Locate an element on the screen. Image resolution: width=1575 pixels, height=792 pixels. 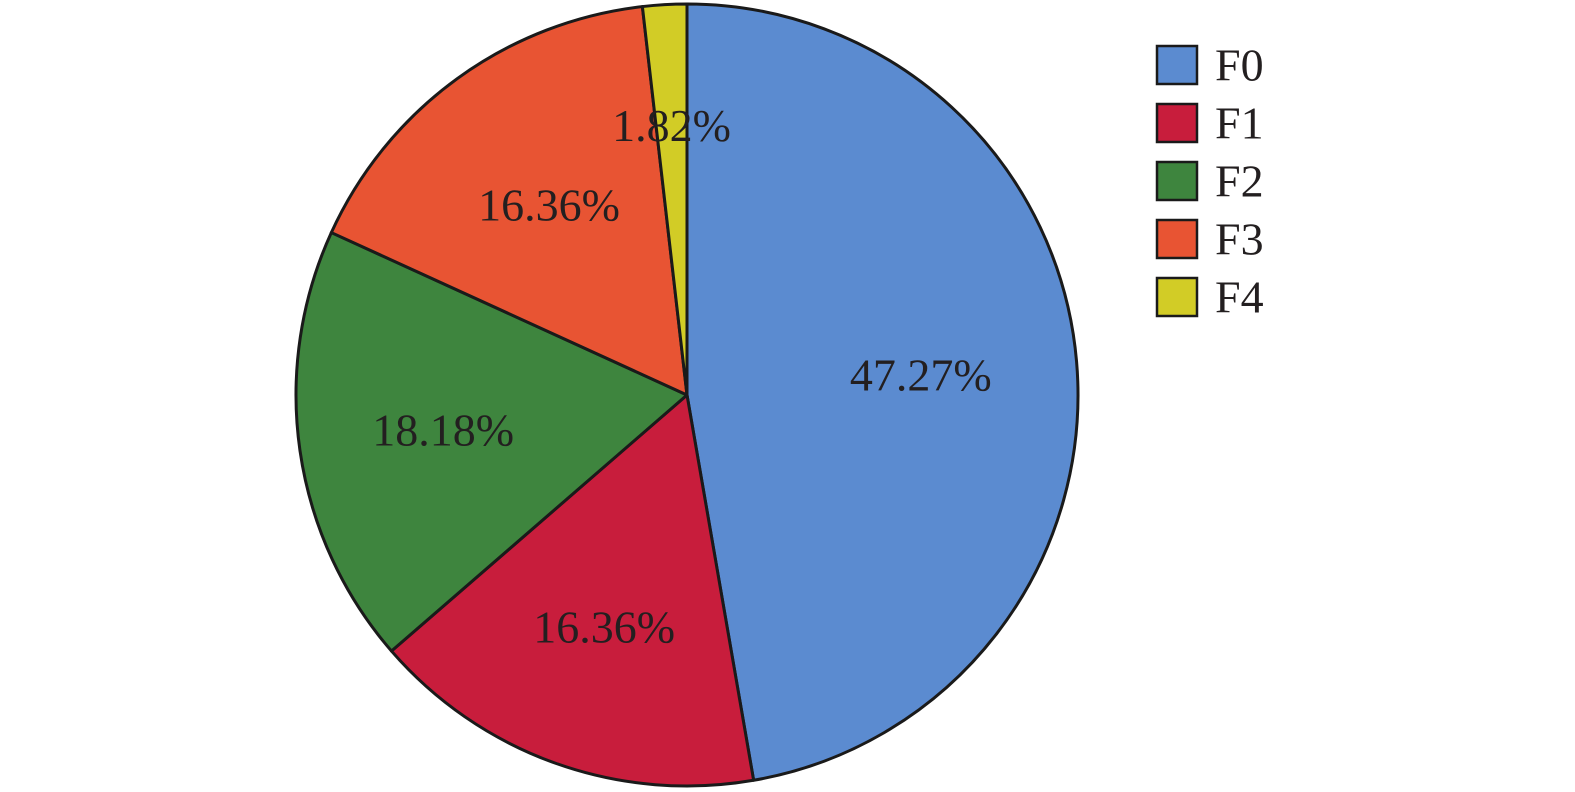
pie-slice-f4 is located at coordinates (664, 199).